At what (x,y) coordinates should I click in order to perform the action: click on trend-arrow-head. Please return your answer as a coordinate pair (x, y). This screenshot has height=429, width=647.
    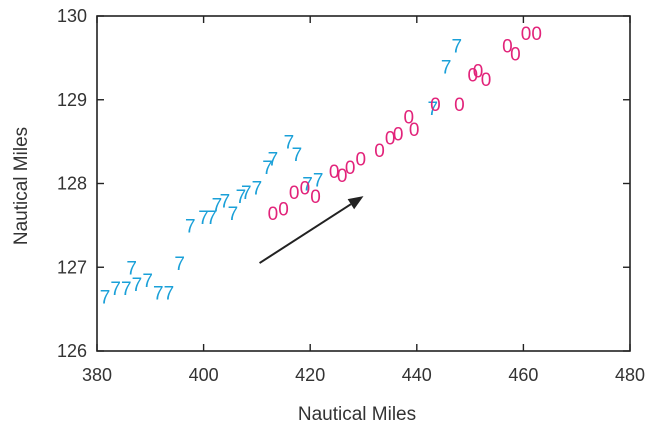
    Looking at the image, I should click on (355, 203).